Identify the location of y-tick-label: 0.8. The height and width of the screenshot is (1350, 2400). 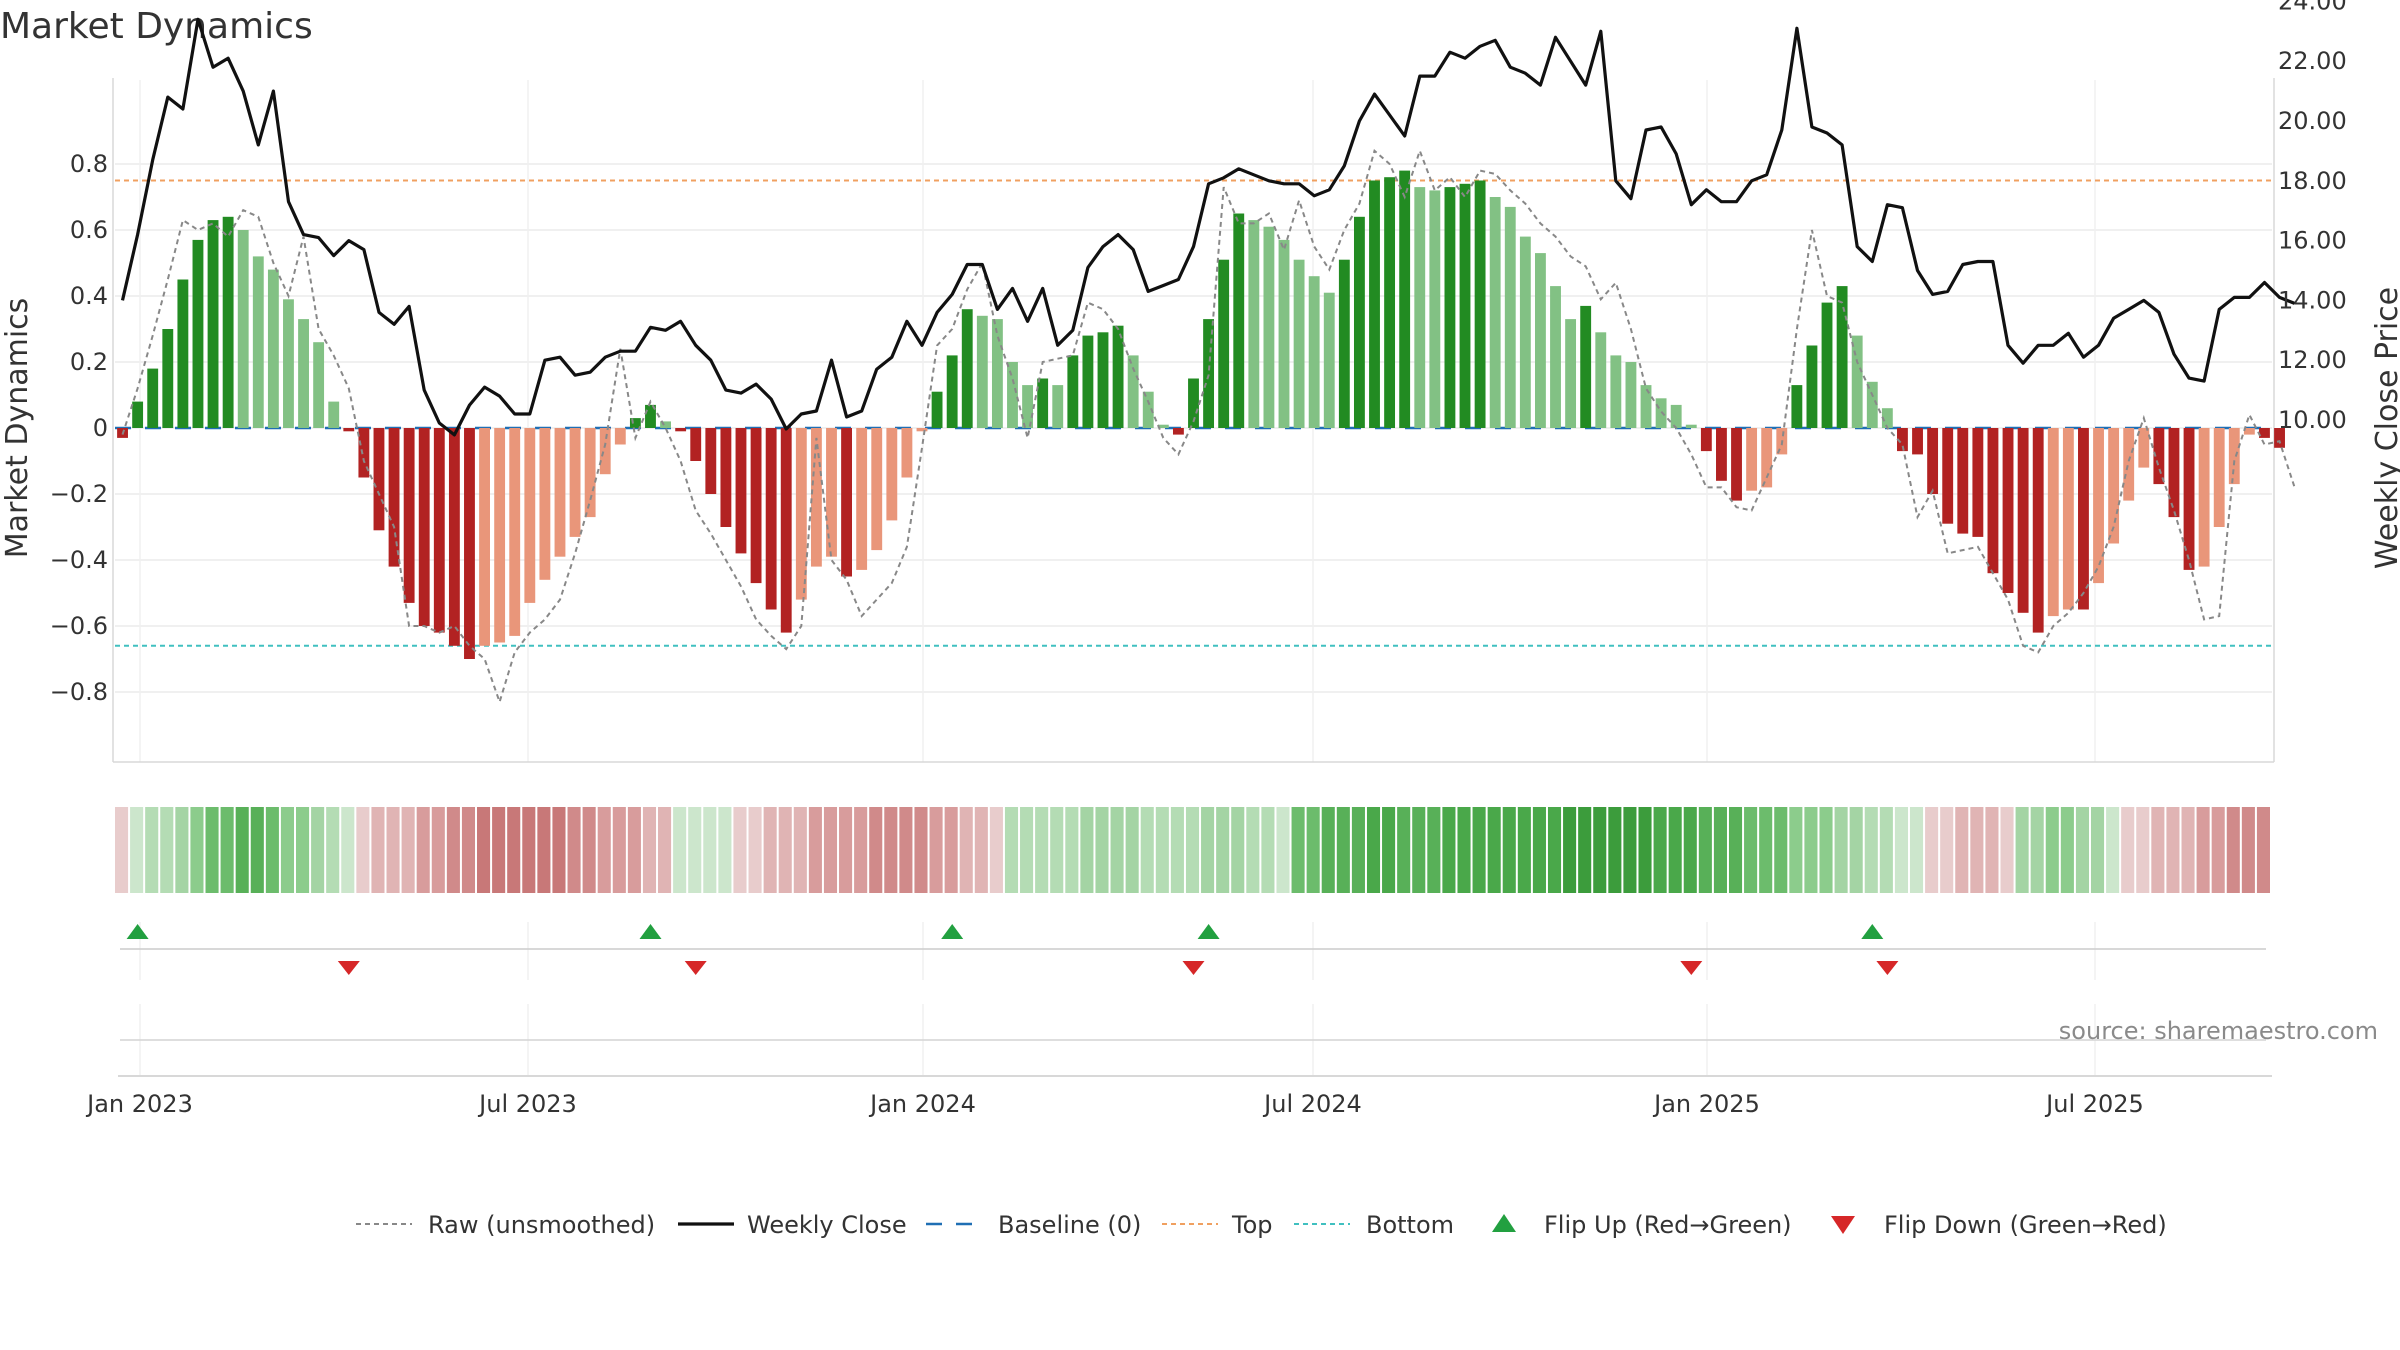
(89, 164).